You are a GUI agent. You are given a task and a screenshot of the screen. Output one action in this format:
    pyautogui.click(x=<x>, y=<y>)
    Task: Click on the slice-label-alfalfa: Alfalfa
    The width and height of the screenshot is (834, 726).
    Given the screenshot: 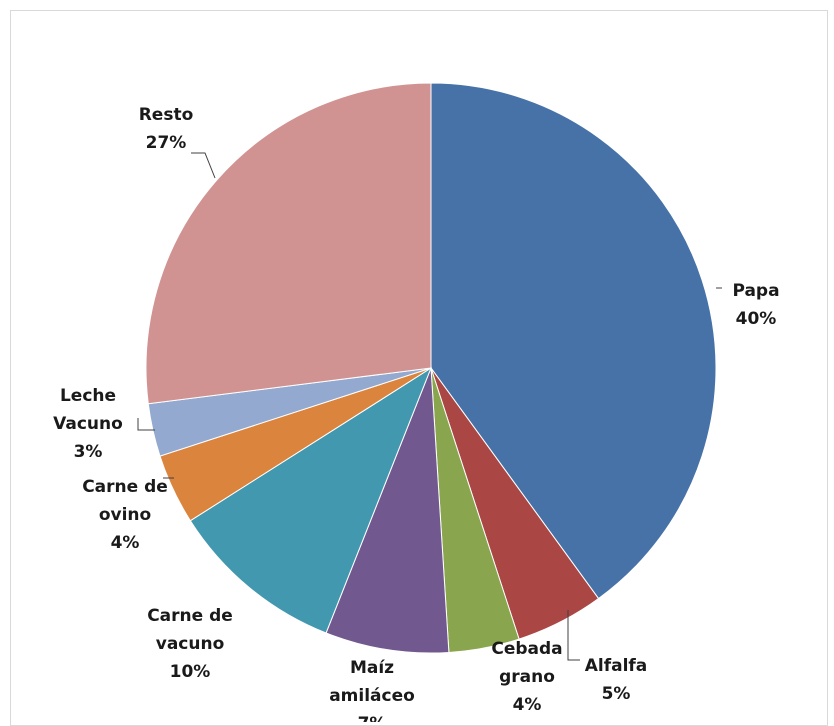 What is the action you would take?
    pyautogui.click(x=616, y=666)
    